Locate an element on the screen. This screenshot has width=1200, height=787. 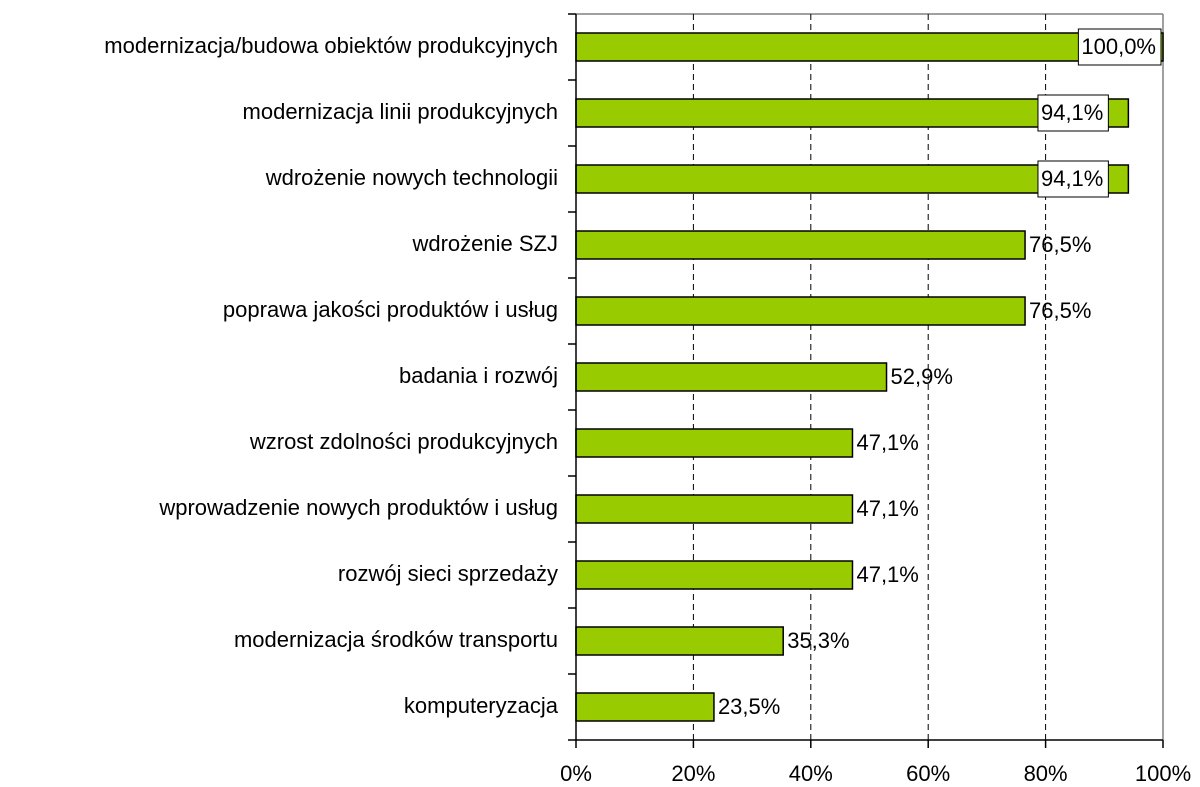
value-label: 52,9% is located at coordinates (922, 376).